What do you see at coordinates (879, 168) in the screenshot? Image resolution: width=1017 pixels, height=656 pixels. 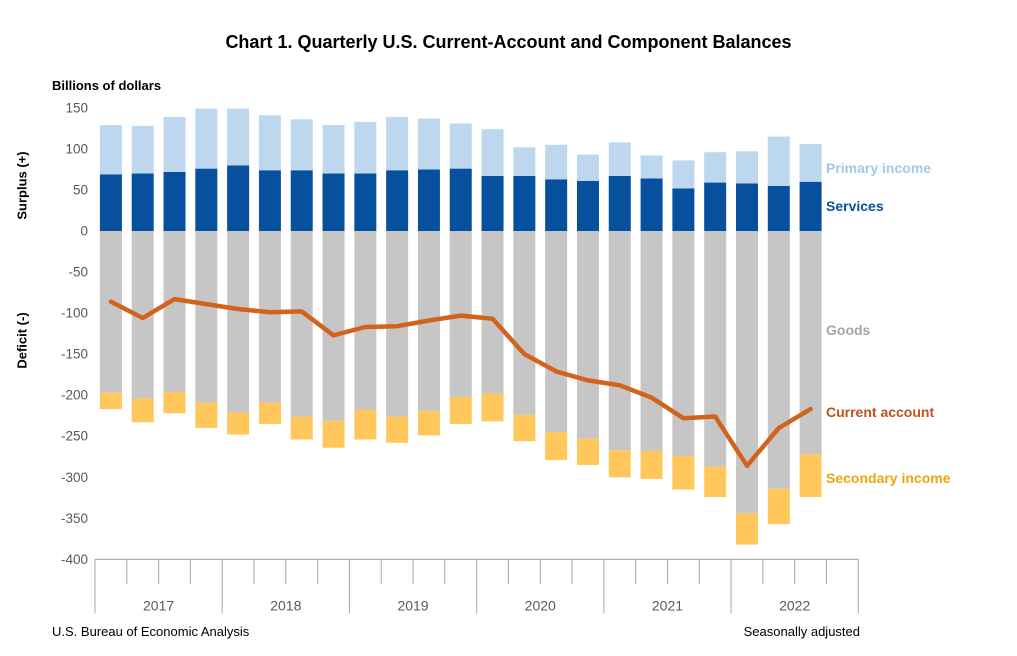 I see `legend-primary-income: Primary income` at bounding box center [879, 168].